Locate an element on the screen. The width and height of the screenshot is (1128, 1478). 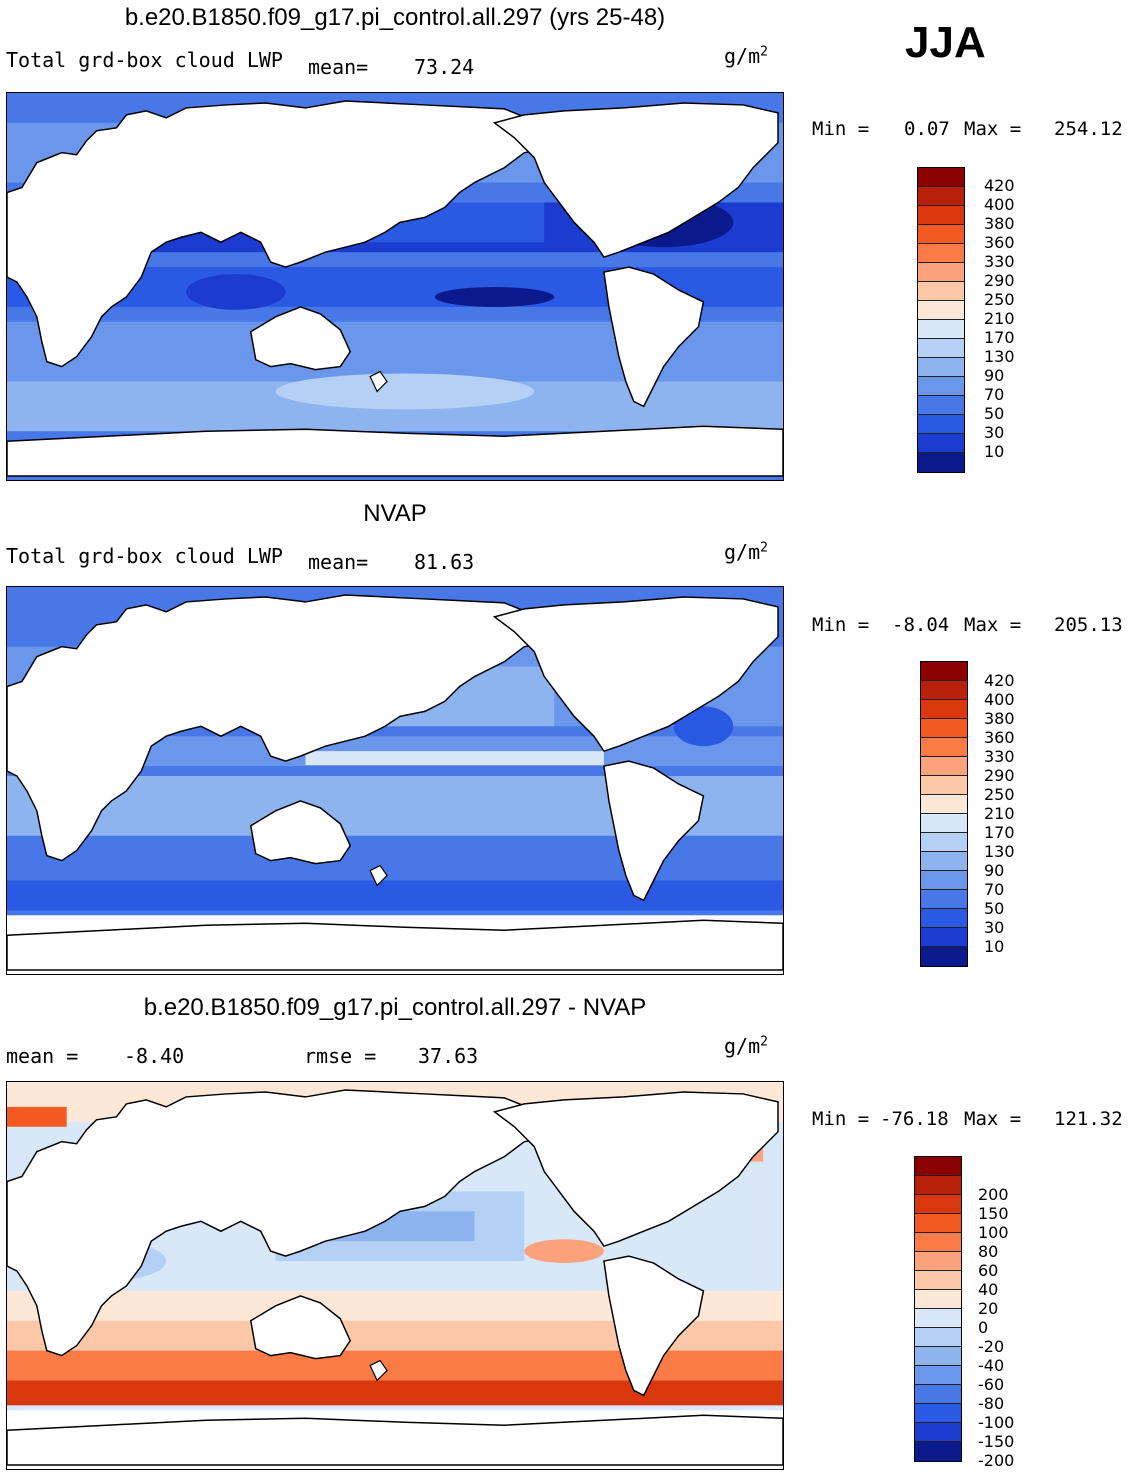
panel-1-units: g/m2 is located at coordinates (746, 56).